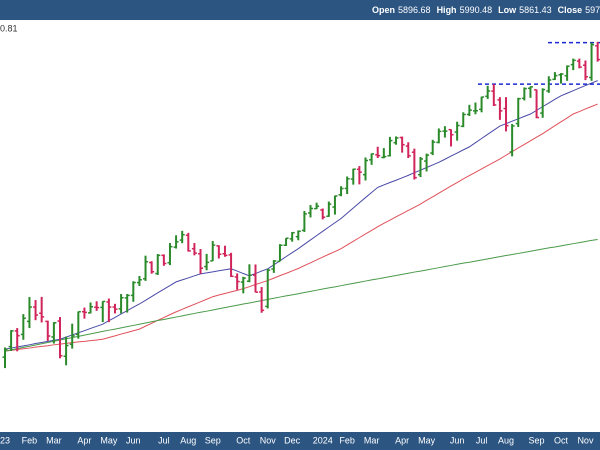  I want to click on corner-text: 0.81, so click(9, 28).